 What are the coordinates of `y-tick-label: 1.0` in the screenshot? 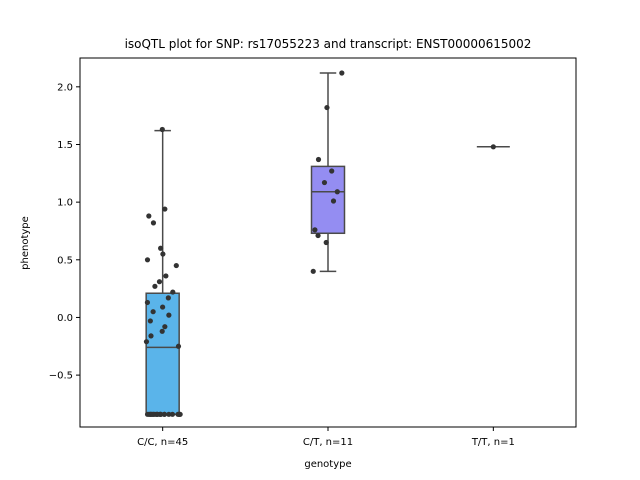 It's located at (65, 203).